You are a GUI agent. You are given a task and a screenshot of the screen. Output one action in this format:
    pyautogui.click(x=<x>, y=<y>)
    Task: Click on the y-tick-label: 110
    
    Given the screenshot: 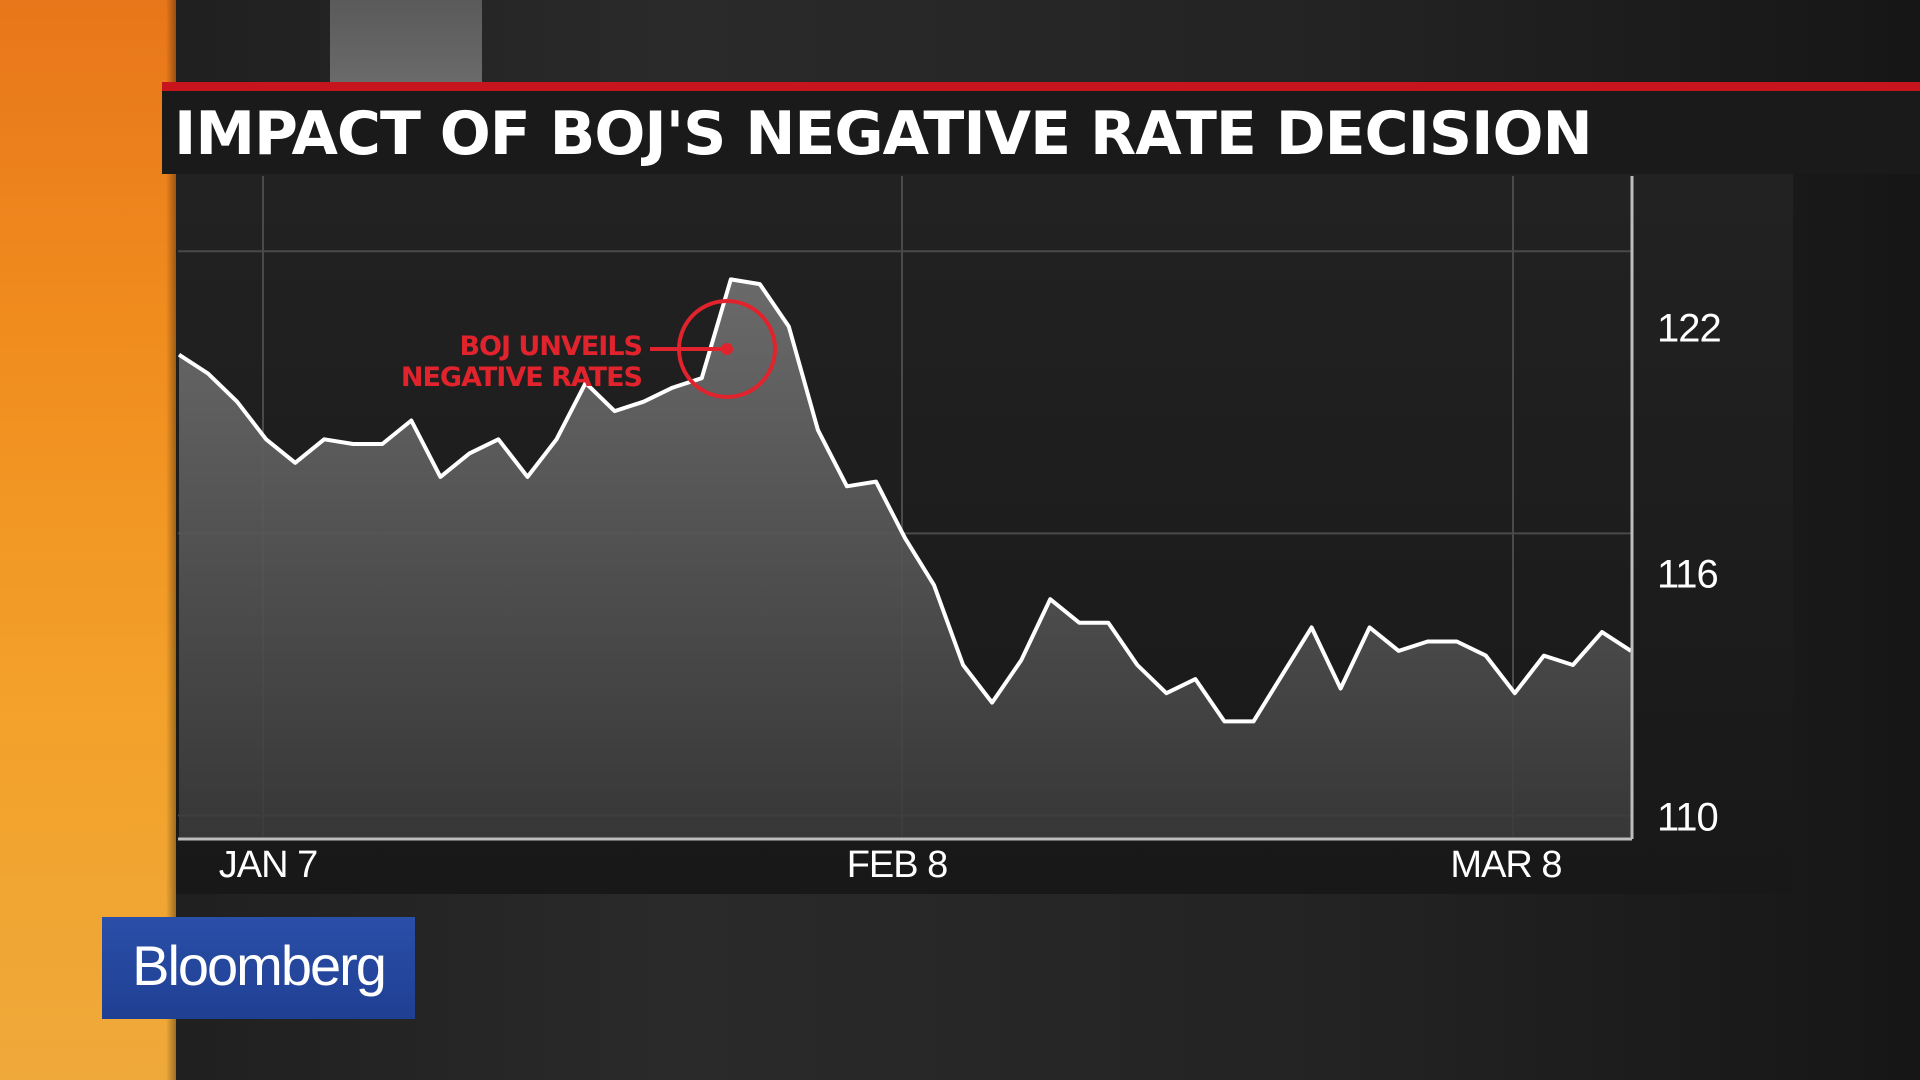 What is the action you would take?
    pyautogui.click(x=1687, y=818)
    